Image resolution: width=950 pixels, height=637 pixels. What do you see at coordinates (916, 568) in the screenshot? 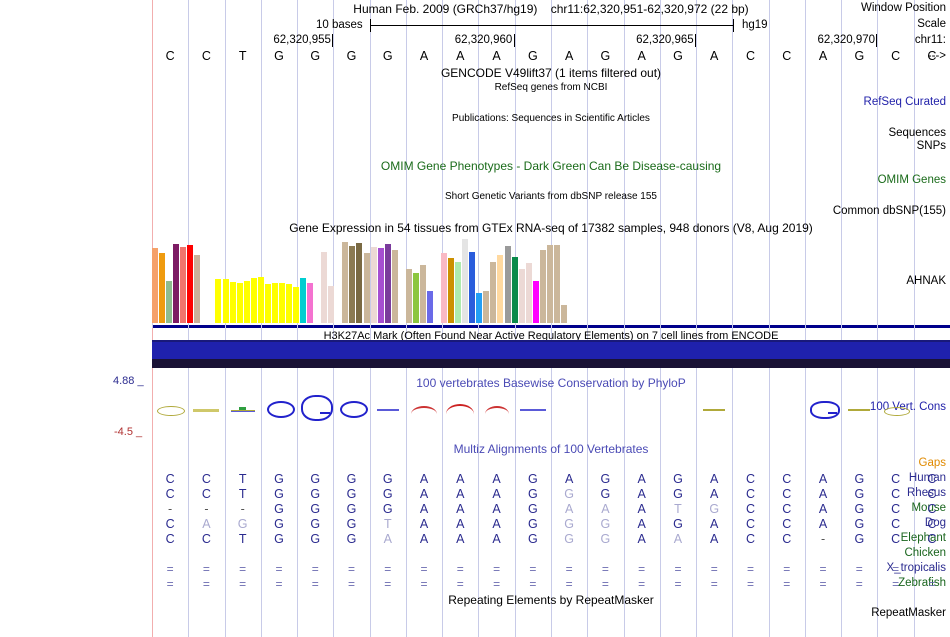
I see `multiz-species-label: X_tropicalis` at bounding box center [916, 568].